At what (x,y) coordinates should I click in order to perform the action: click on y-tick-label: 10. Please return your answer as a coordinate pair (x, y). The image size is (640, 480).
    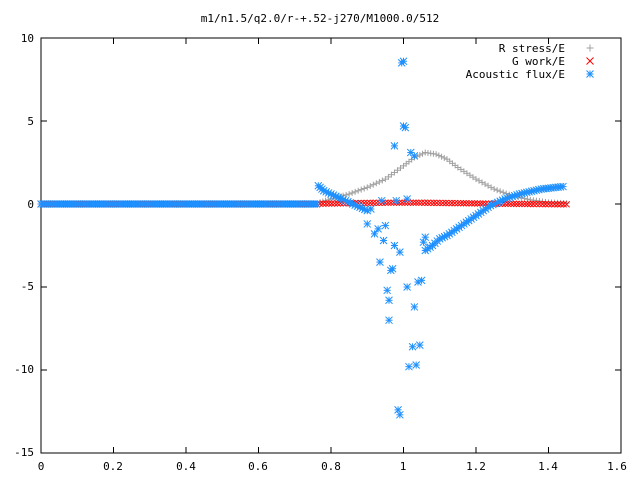
    Looking at the image, I should click on (27, 38).